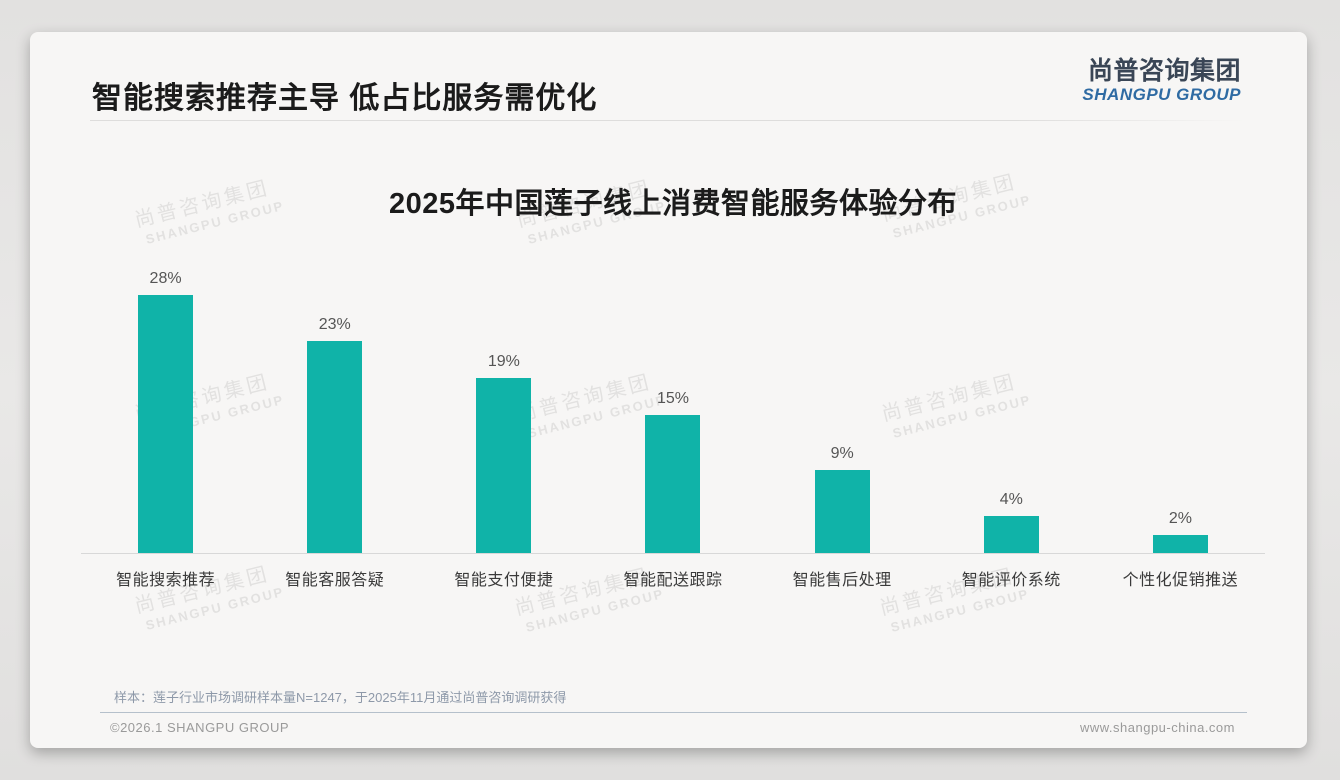  What do you see at coordinates (667, 120) in the screenshot?
I see `header-divider` at bounding box center [667, 120].